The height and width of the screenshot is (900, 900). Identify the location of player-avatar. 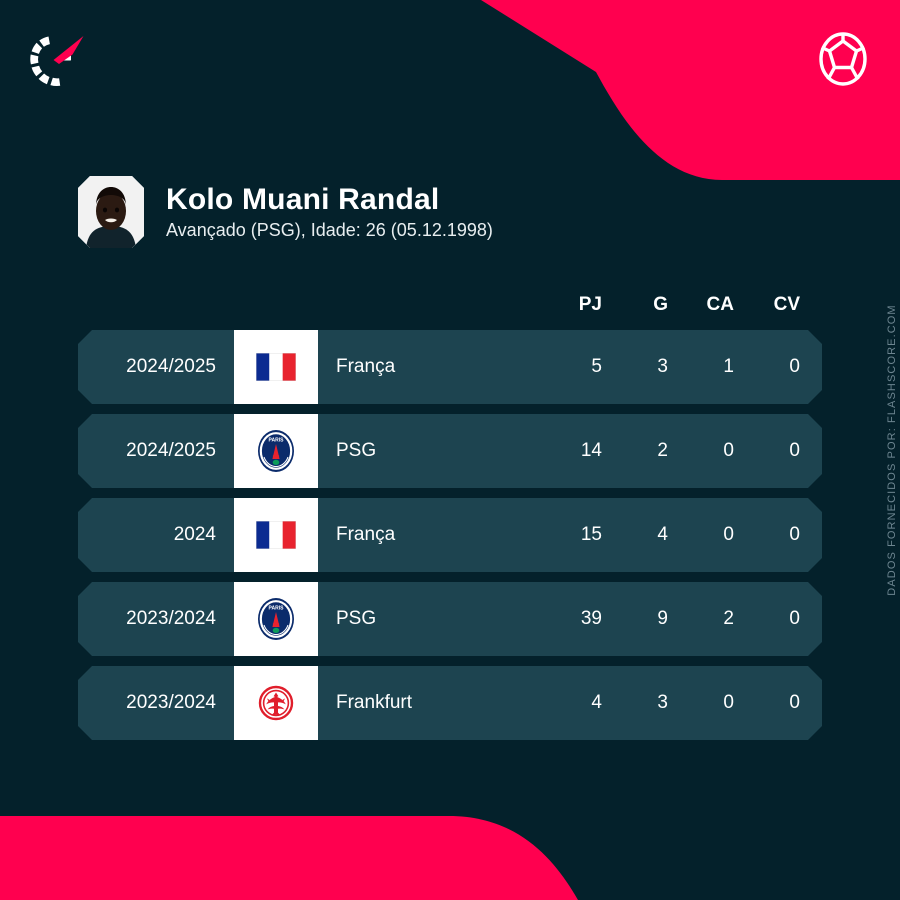
(111, 212).